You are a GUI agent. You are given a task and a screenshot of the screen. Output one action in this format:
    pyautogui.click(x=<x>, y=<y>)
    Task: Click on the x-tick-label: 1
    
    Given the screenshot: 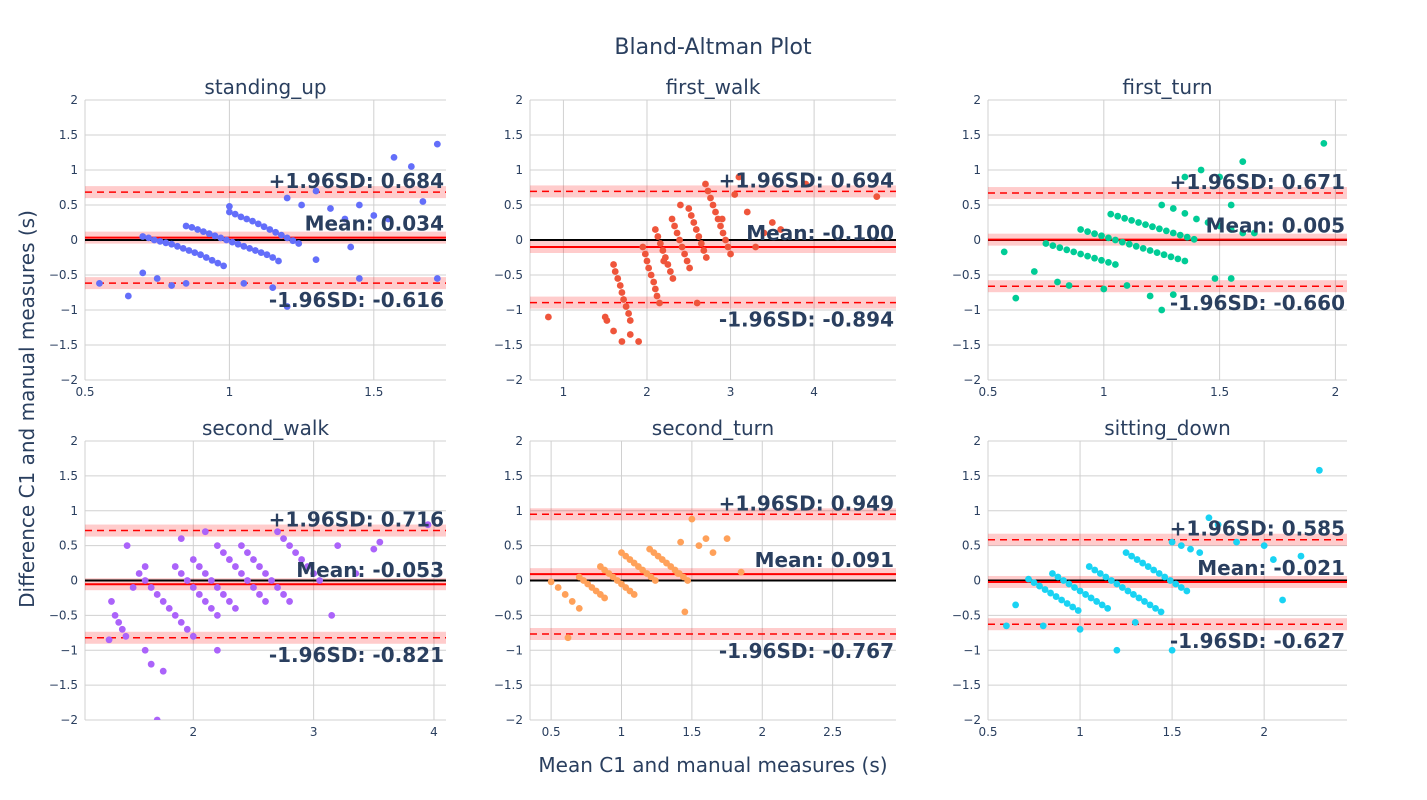 What is the action you would take?
    pyautogui.click(x=1080, y=732)
    